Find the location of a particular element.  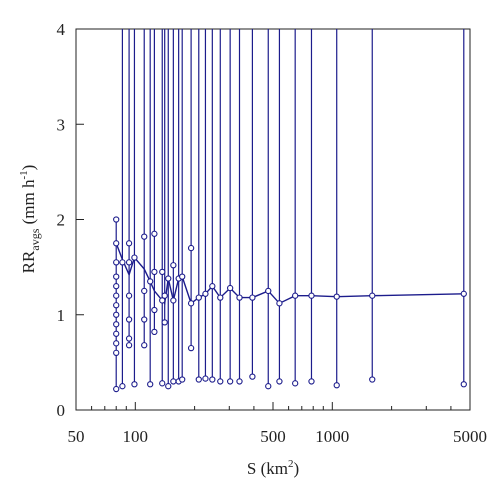

y-tick-label: 4 is located at coordinates (61, 29).